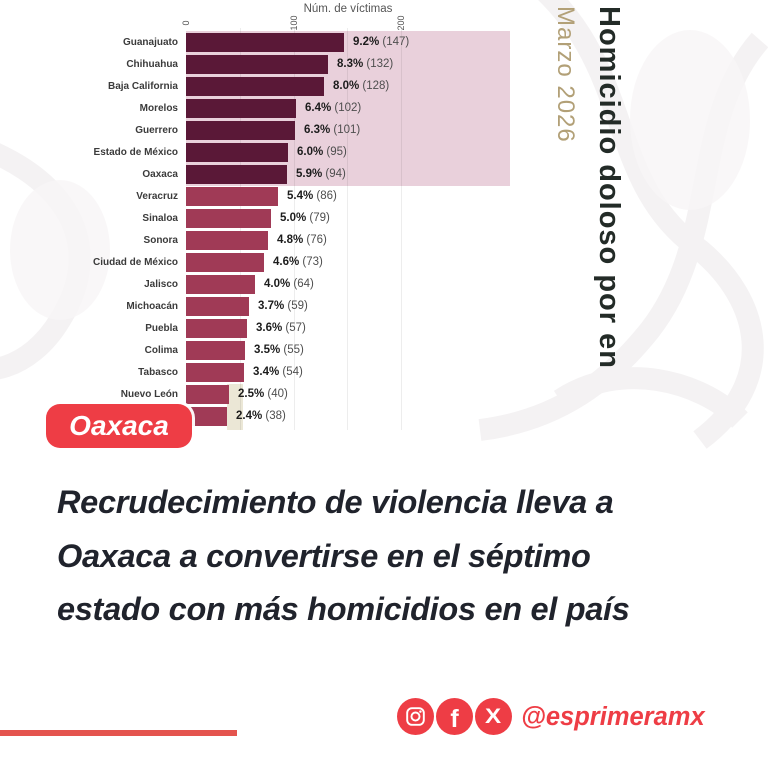  Describe the element at coordinates (384, 328) in the screenshot. I see `chart-row: Puebla 3.6% (57)` at that location.